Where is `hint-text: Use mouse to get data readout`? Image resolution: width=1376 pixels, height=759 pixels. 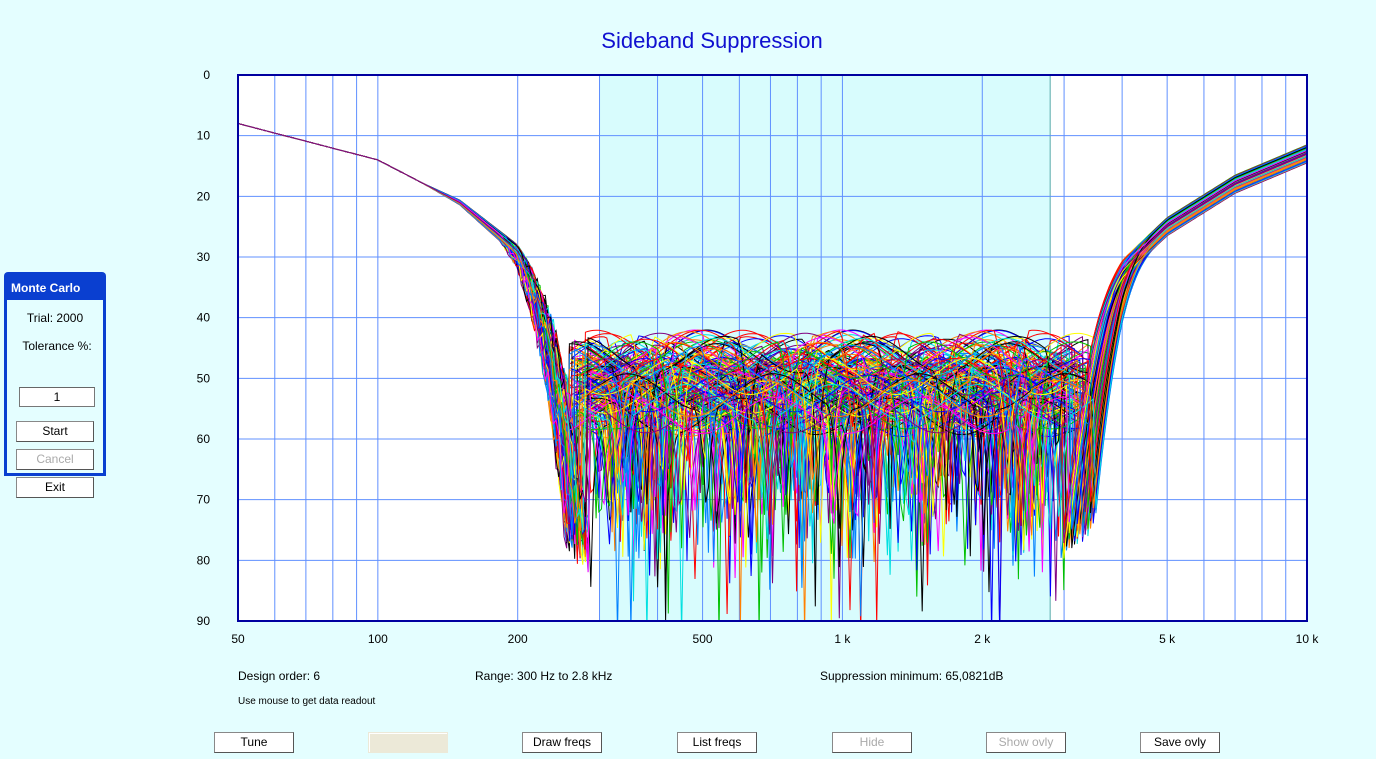
hint-text: Use mouse to get data readout is located at coordinates (307, 701).